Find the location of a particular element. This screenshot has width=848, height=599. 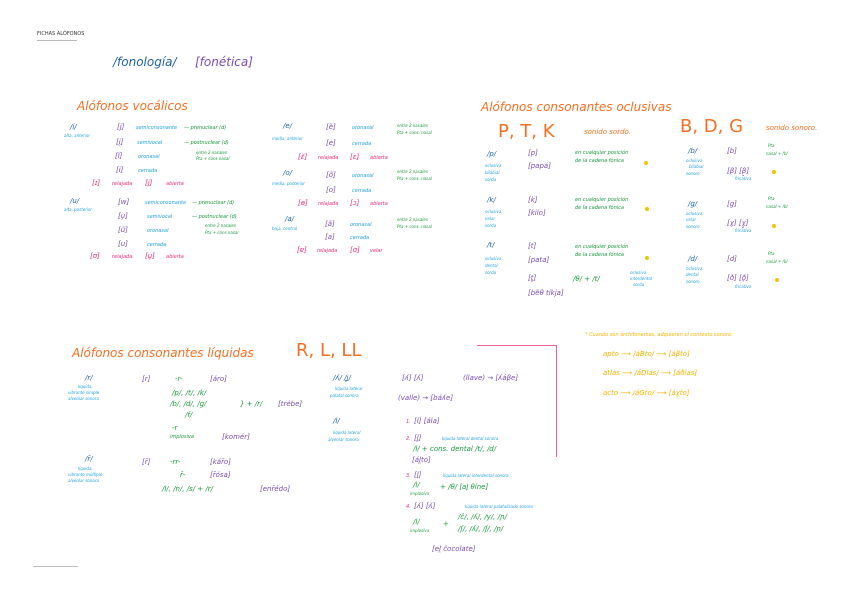

allophone: [i] is located at coordinates (120, 170).